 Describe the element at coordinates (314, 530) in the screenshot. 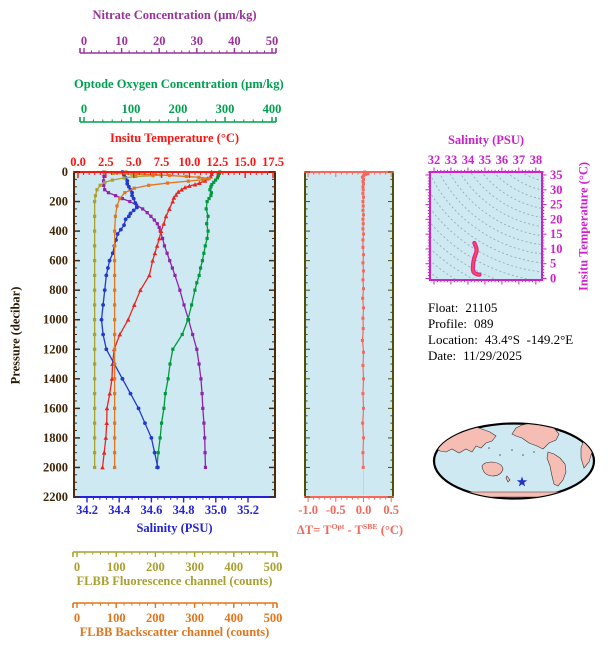

I see `delta-t-label-part: ΔT= T` at that location.